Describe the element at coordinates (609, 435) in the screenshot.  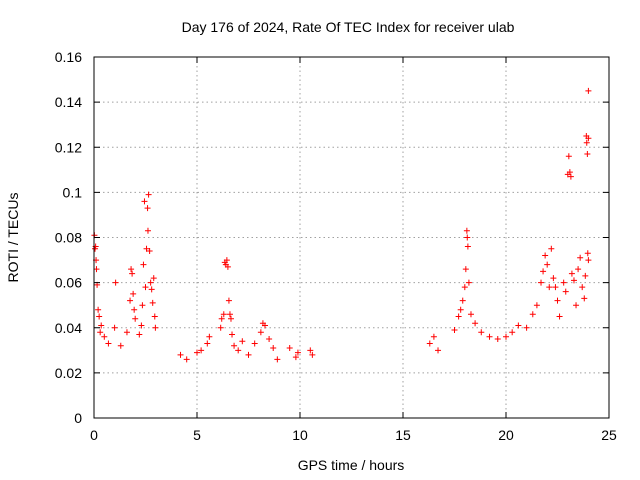
I see `x-tick-label: 25` at that location.